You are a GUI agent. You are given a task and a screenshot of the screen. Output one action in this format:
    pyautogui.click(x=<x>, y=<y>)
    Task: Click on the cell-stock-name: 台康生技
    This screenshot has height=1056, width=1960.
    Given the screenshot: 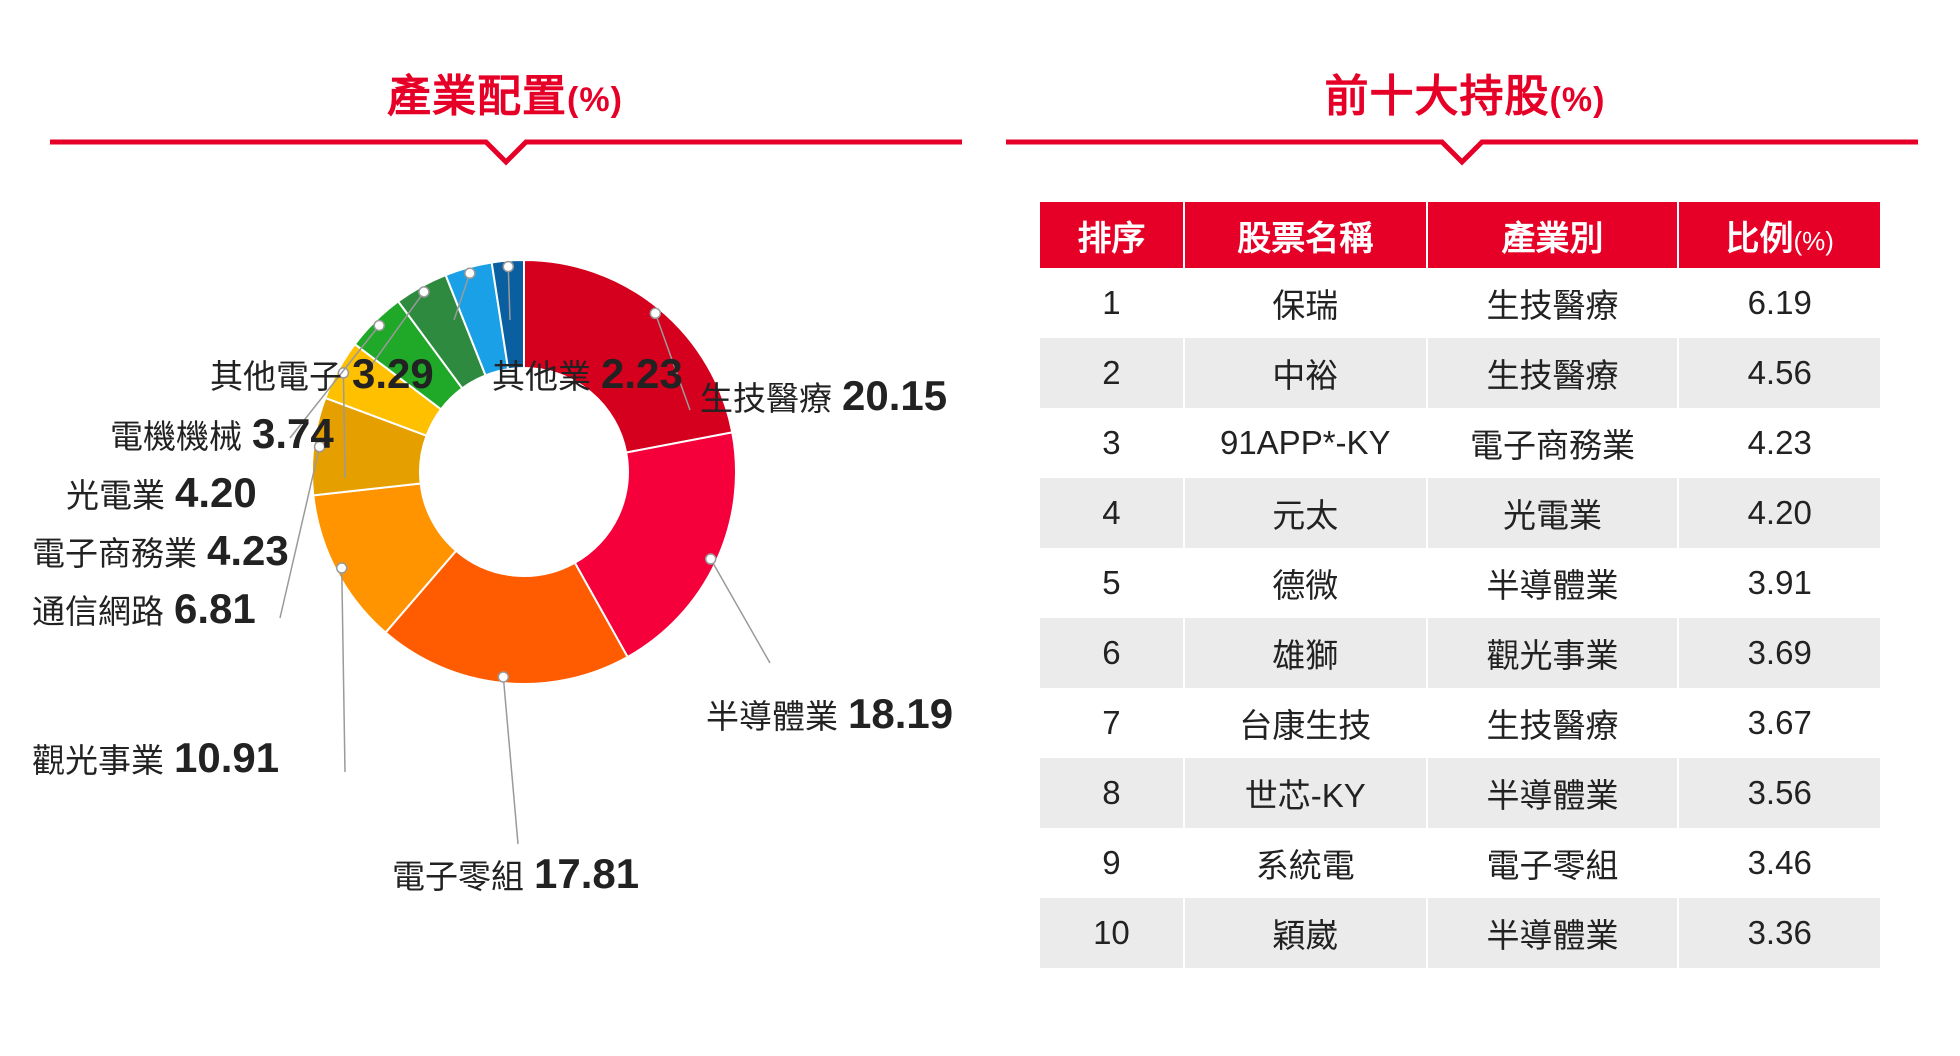 What is the action you would take?
    pyautogui.click(x=1305, y=723)
    